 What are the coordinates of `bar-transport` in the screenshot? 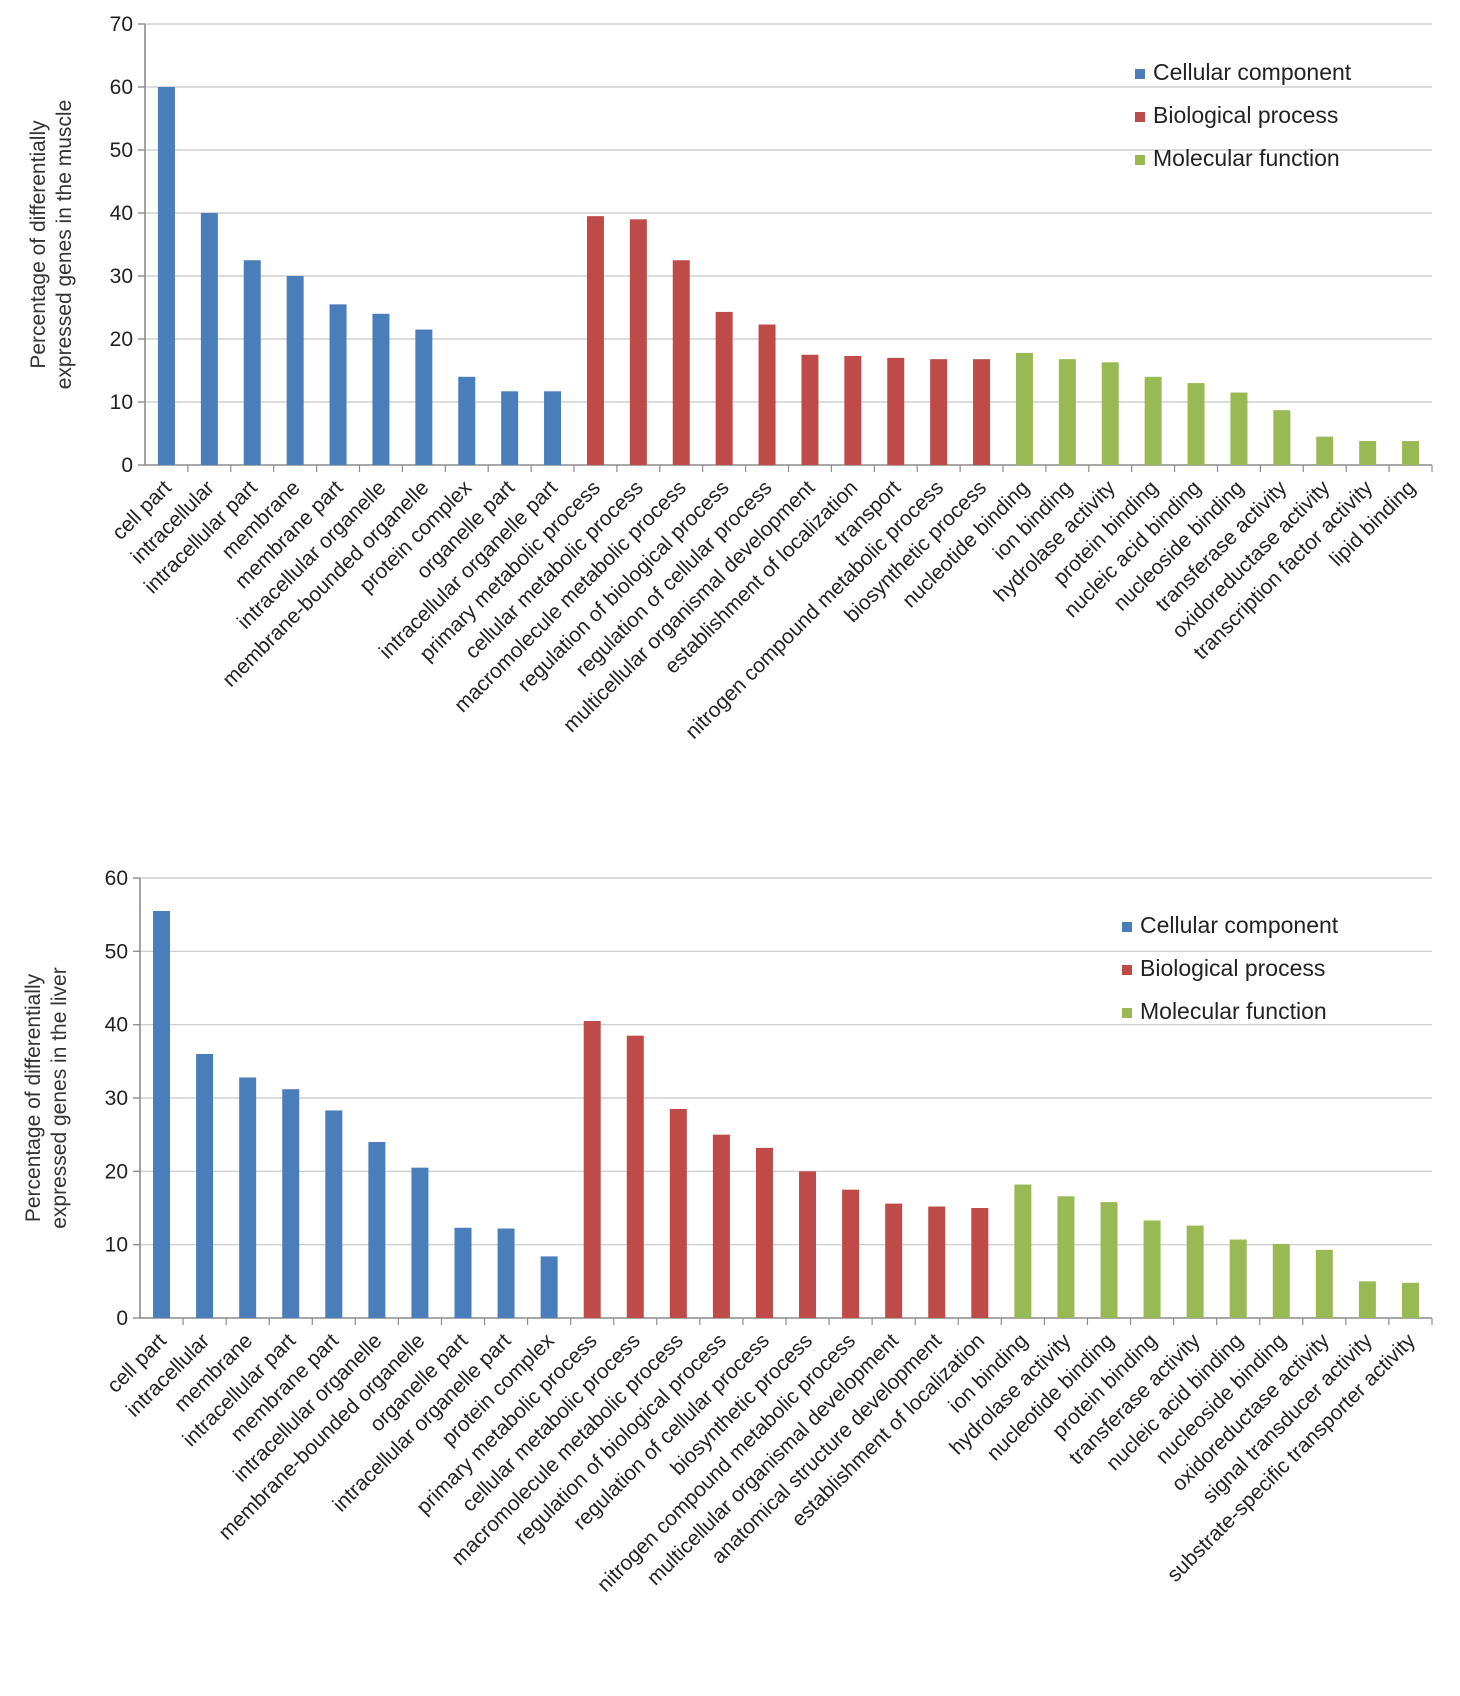 It's located at (896, 411).